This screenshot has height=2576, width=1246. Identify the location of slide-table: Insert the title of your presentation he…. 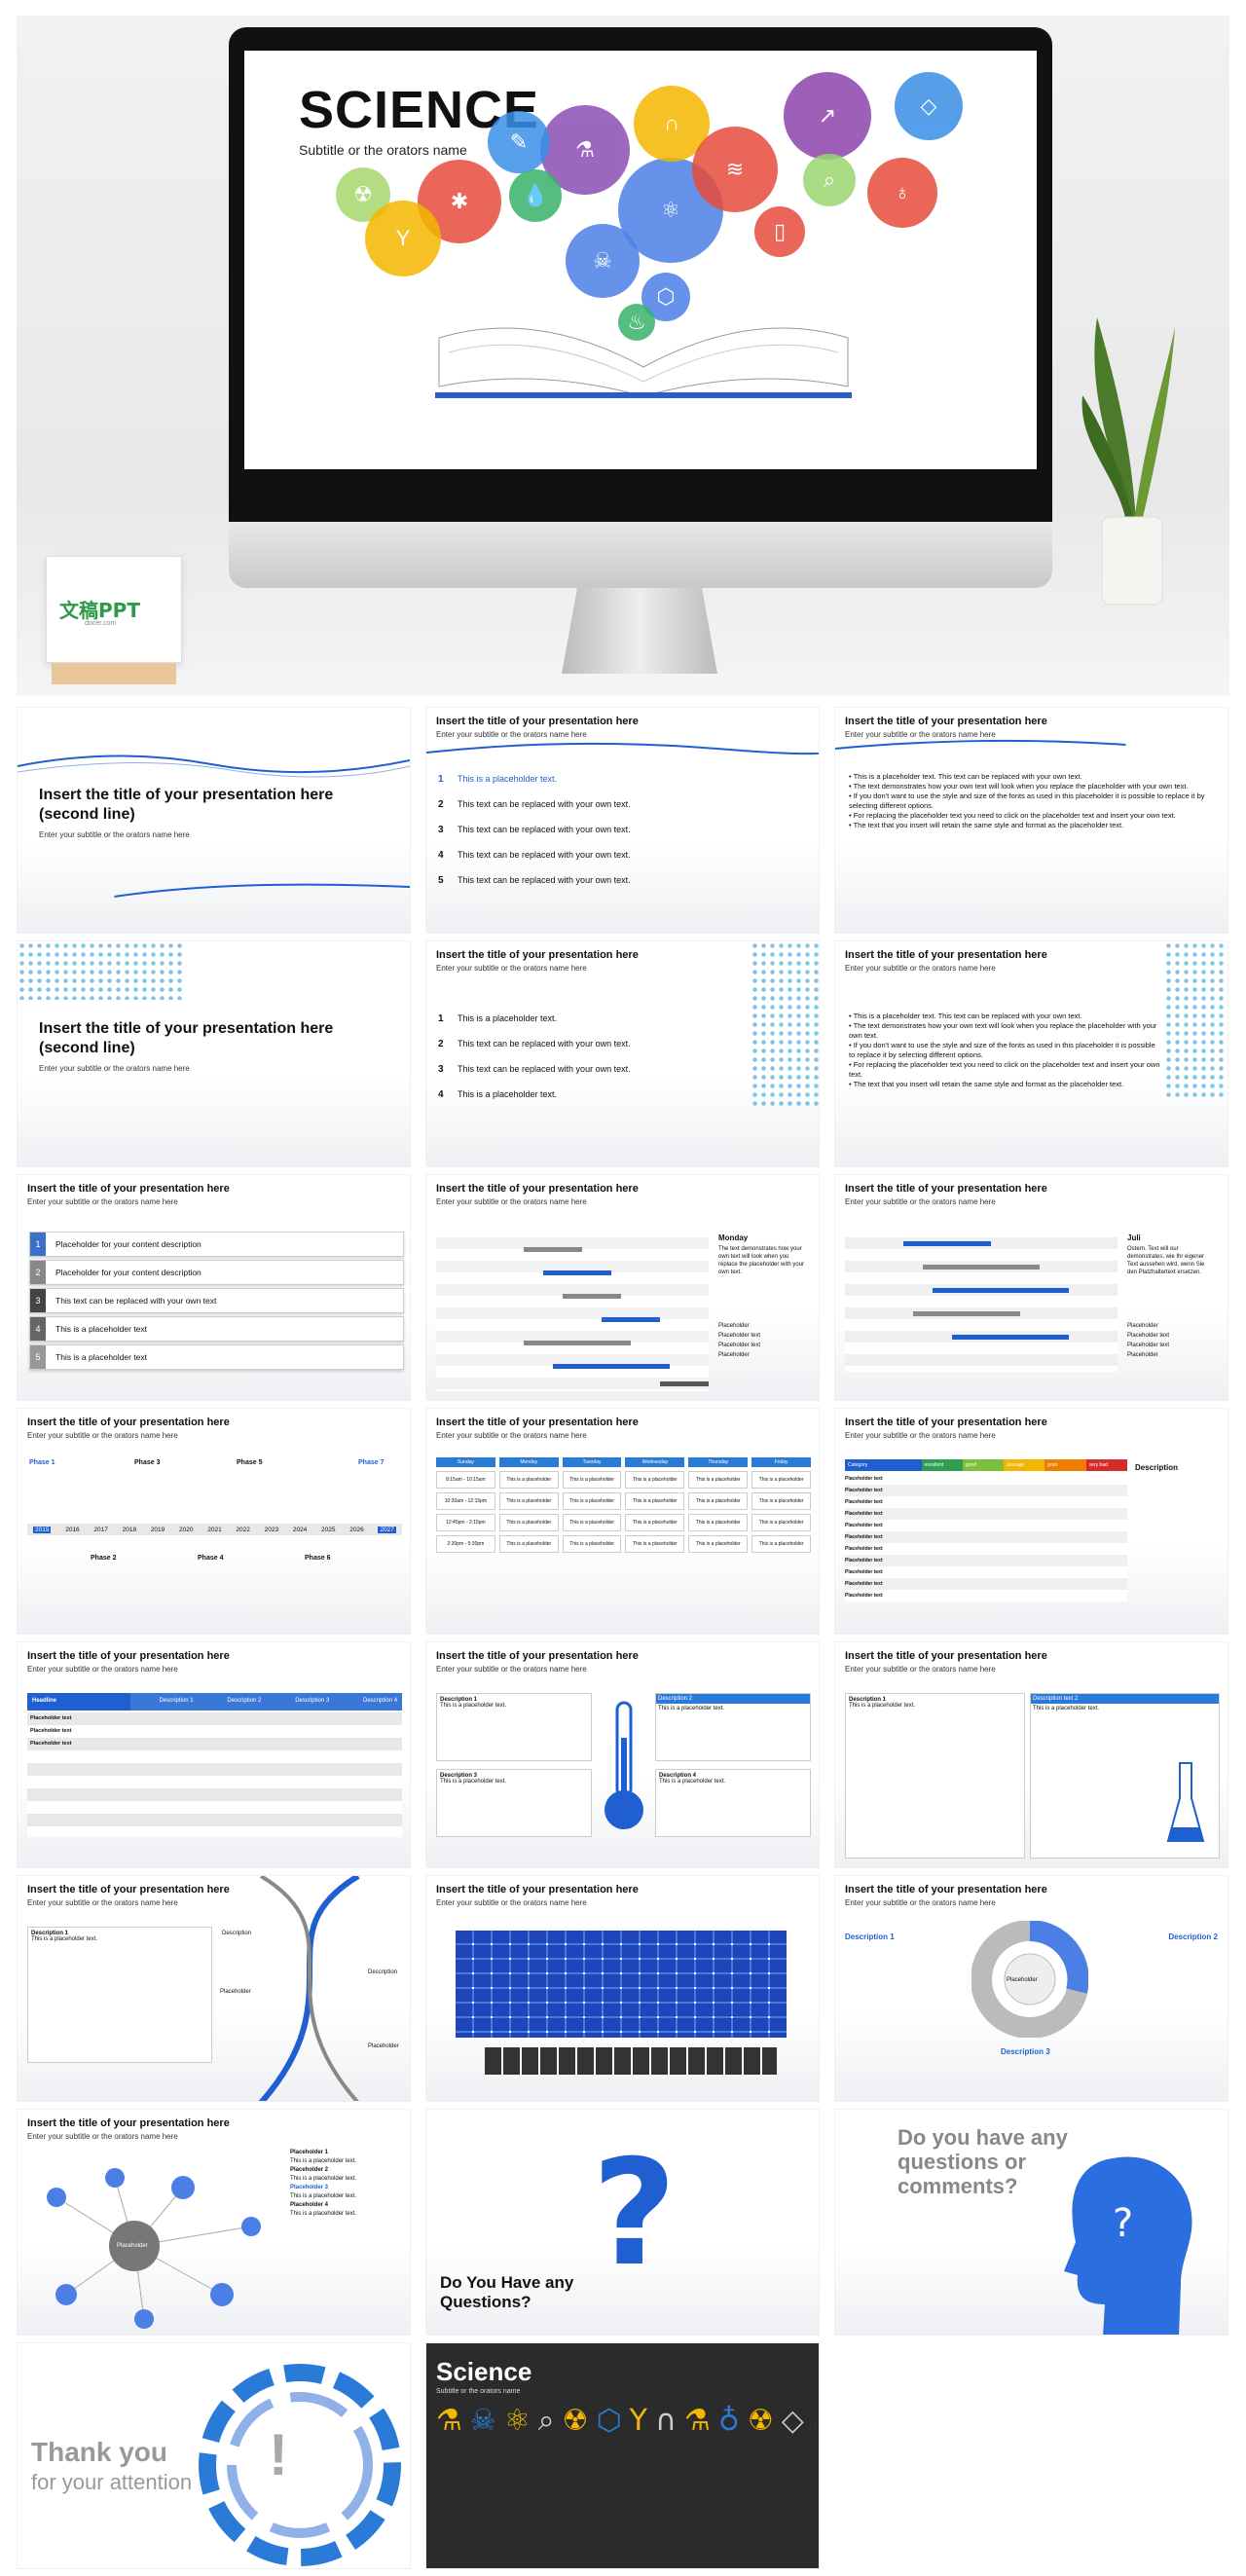
(214, 1754).